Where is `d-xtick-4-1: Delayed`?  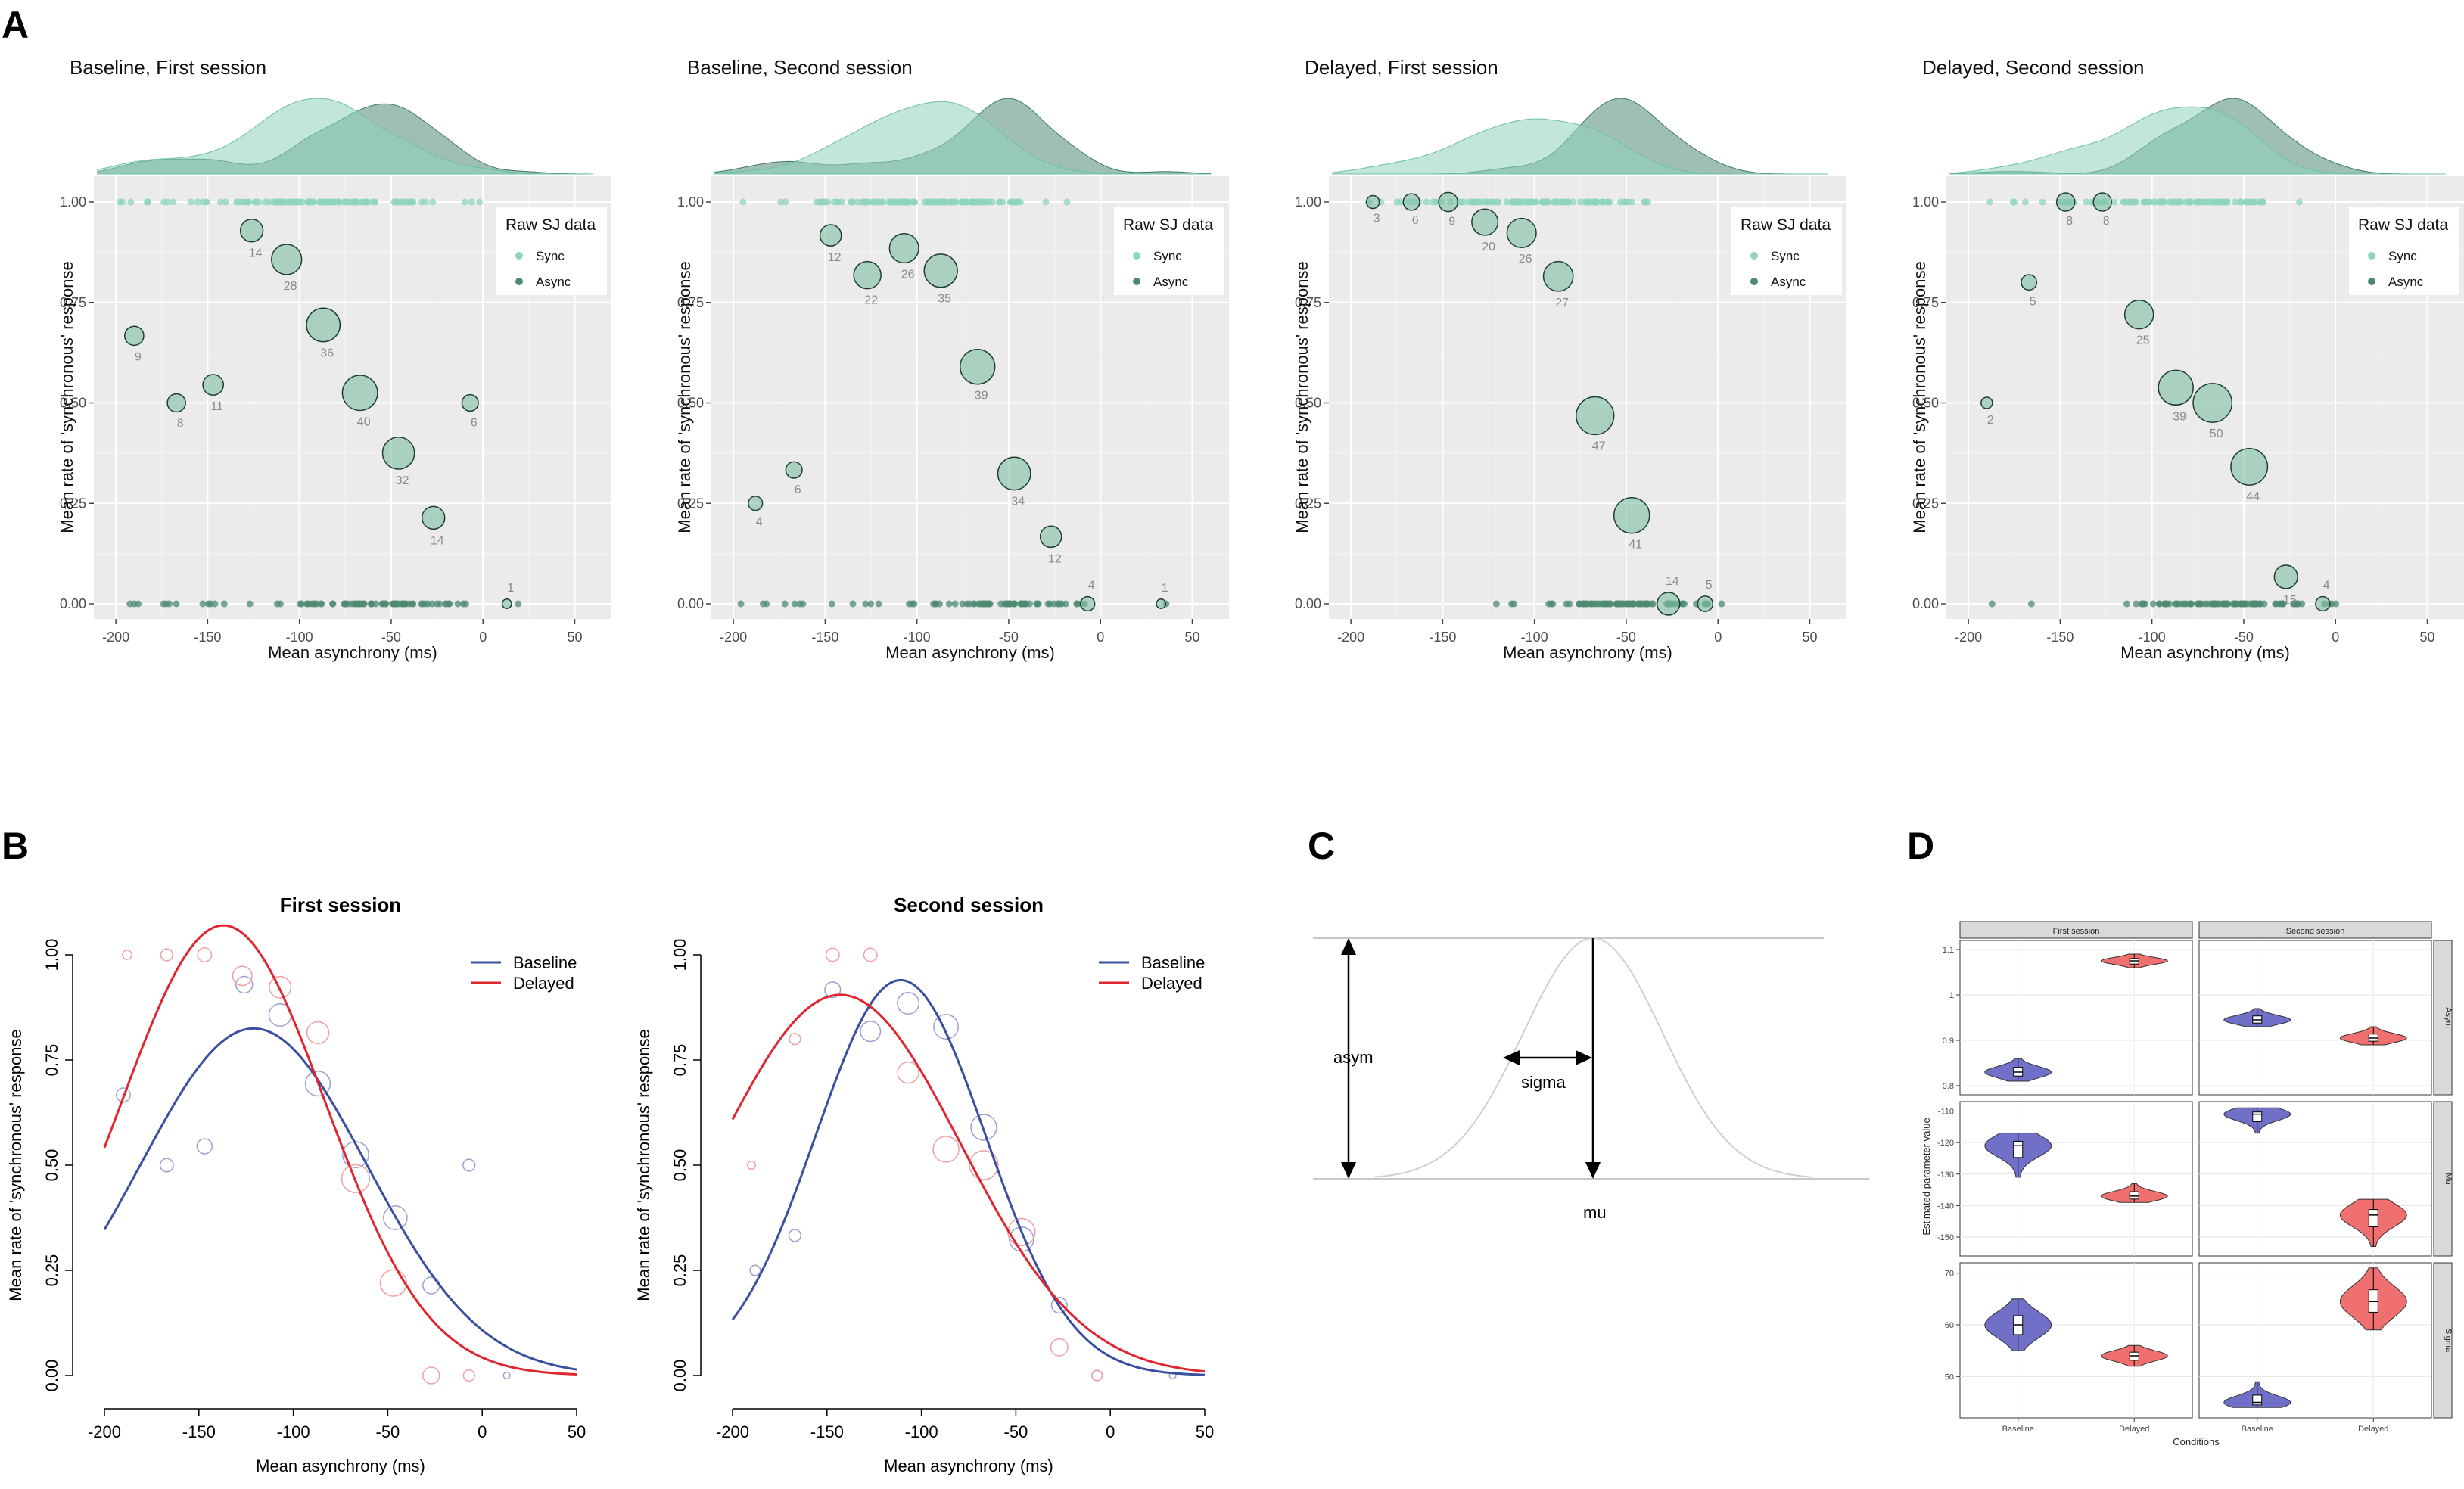 d-xtick-4-1: Delayed is located at coordinates (2134, 1429).